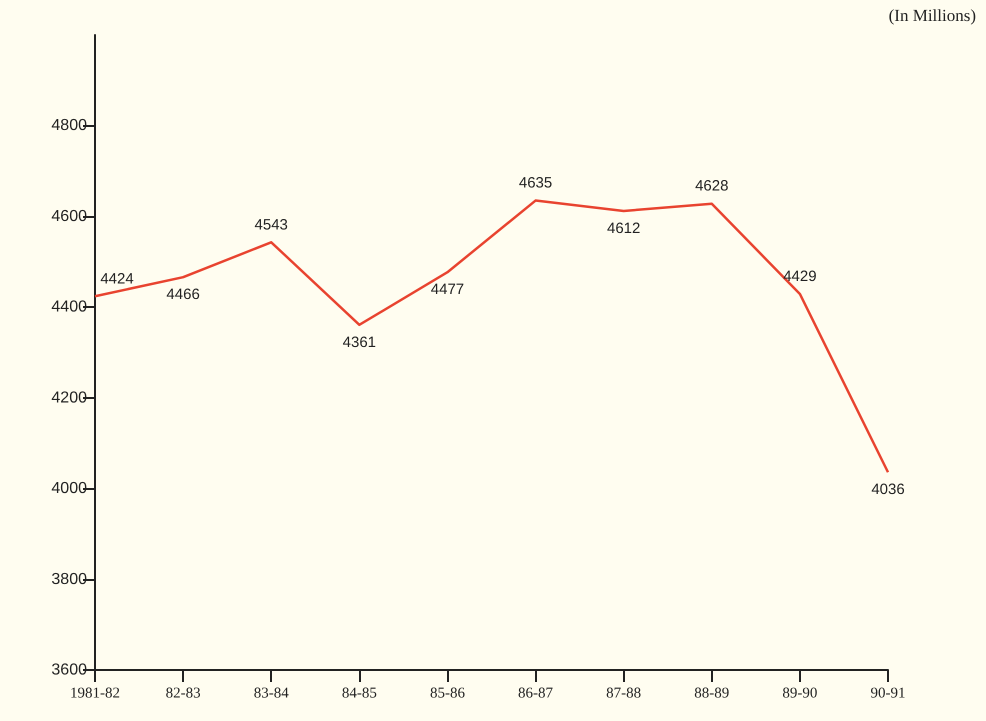 This screenshot has height=721, width=986. Describe the element at coordinates (117, 279) in the screenshot. I see `data-label: 4424` at that location.